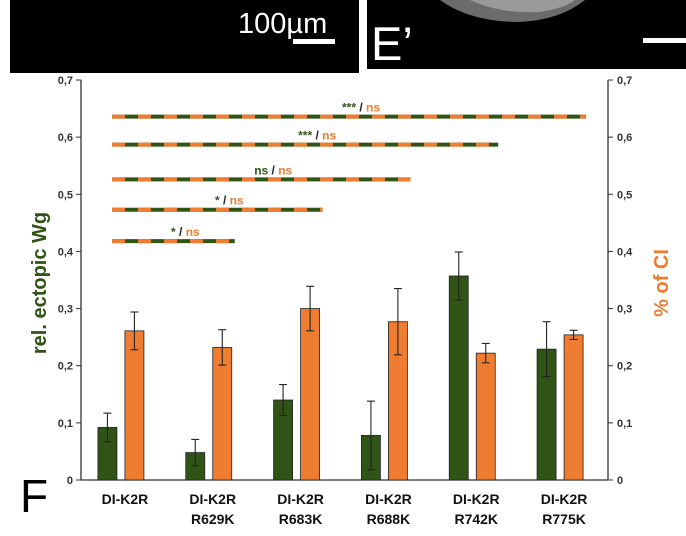 This screenshot has width=686, height=536. Describe the element at coordinates (389, 519) in the screenshot. I see `category-label: R688K` at that location.